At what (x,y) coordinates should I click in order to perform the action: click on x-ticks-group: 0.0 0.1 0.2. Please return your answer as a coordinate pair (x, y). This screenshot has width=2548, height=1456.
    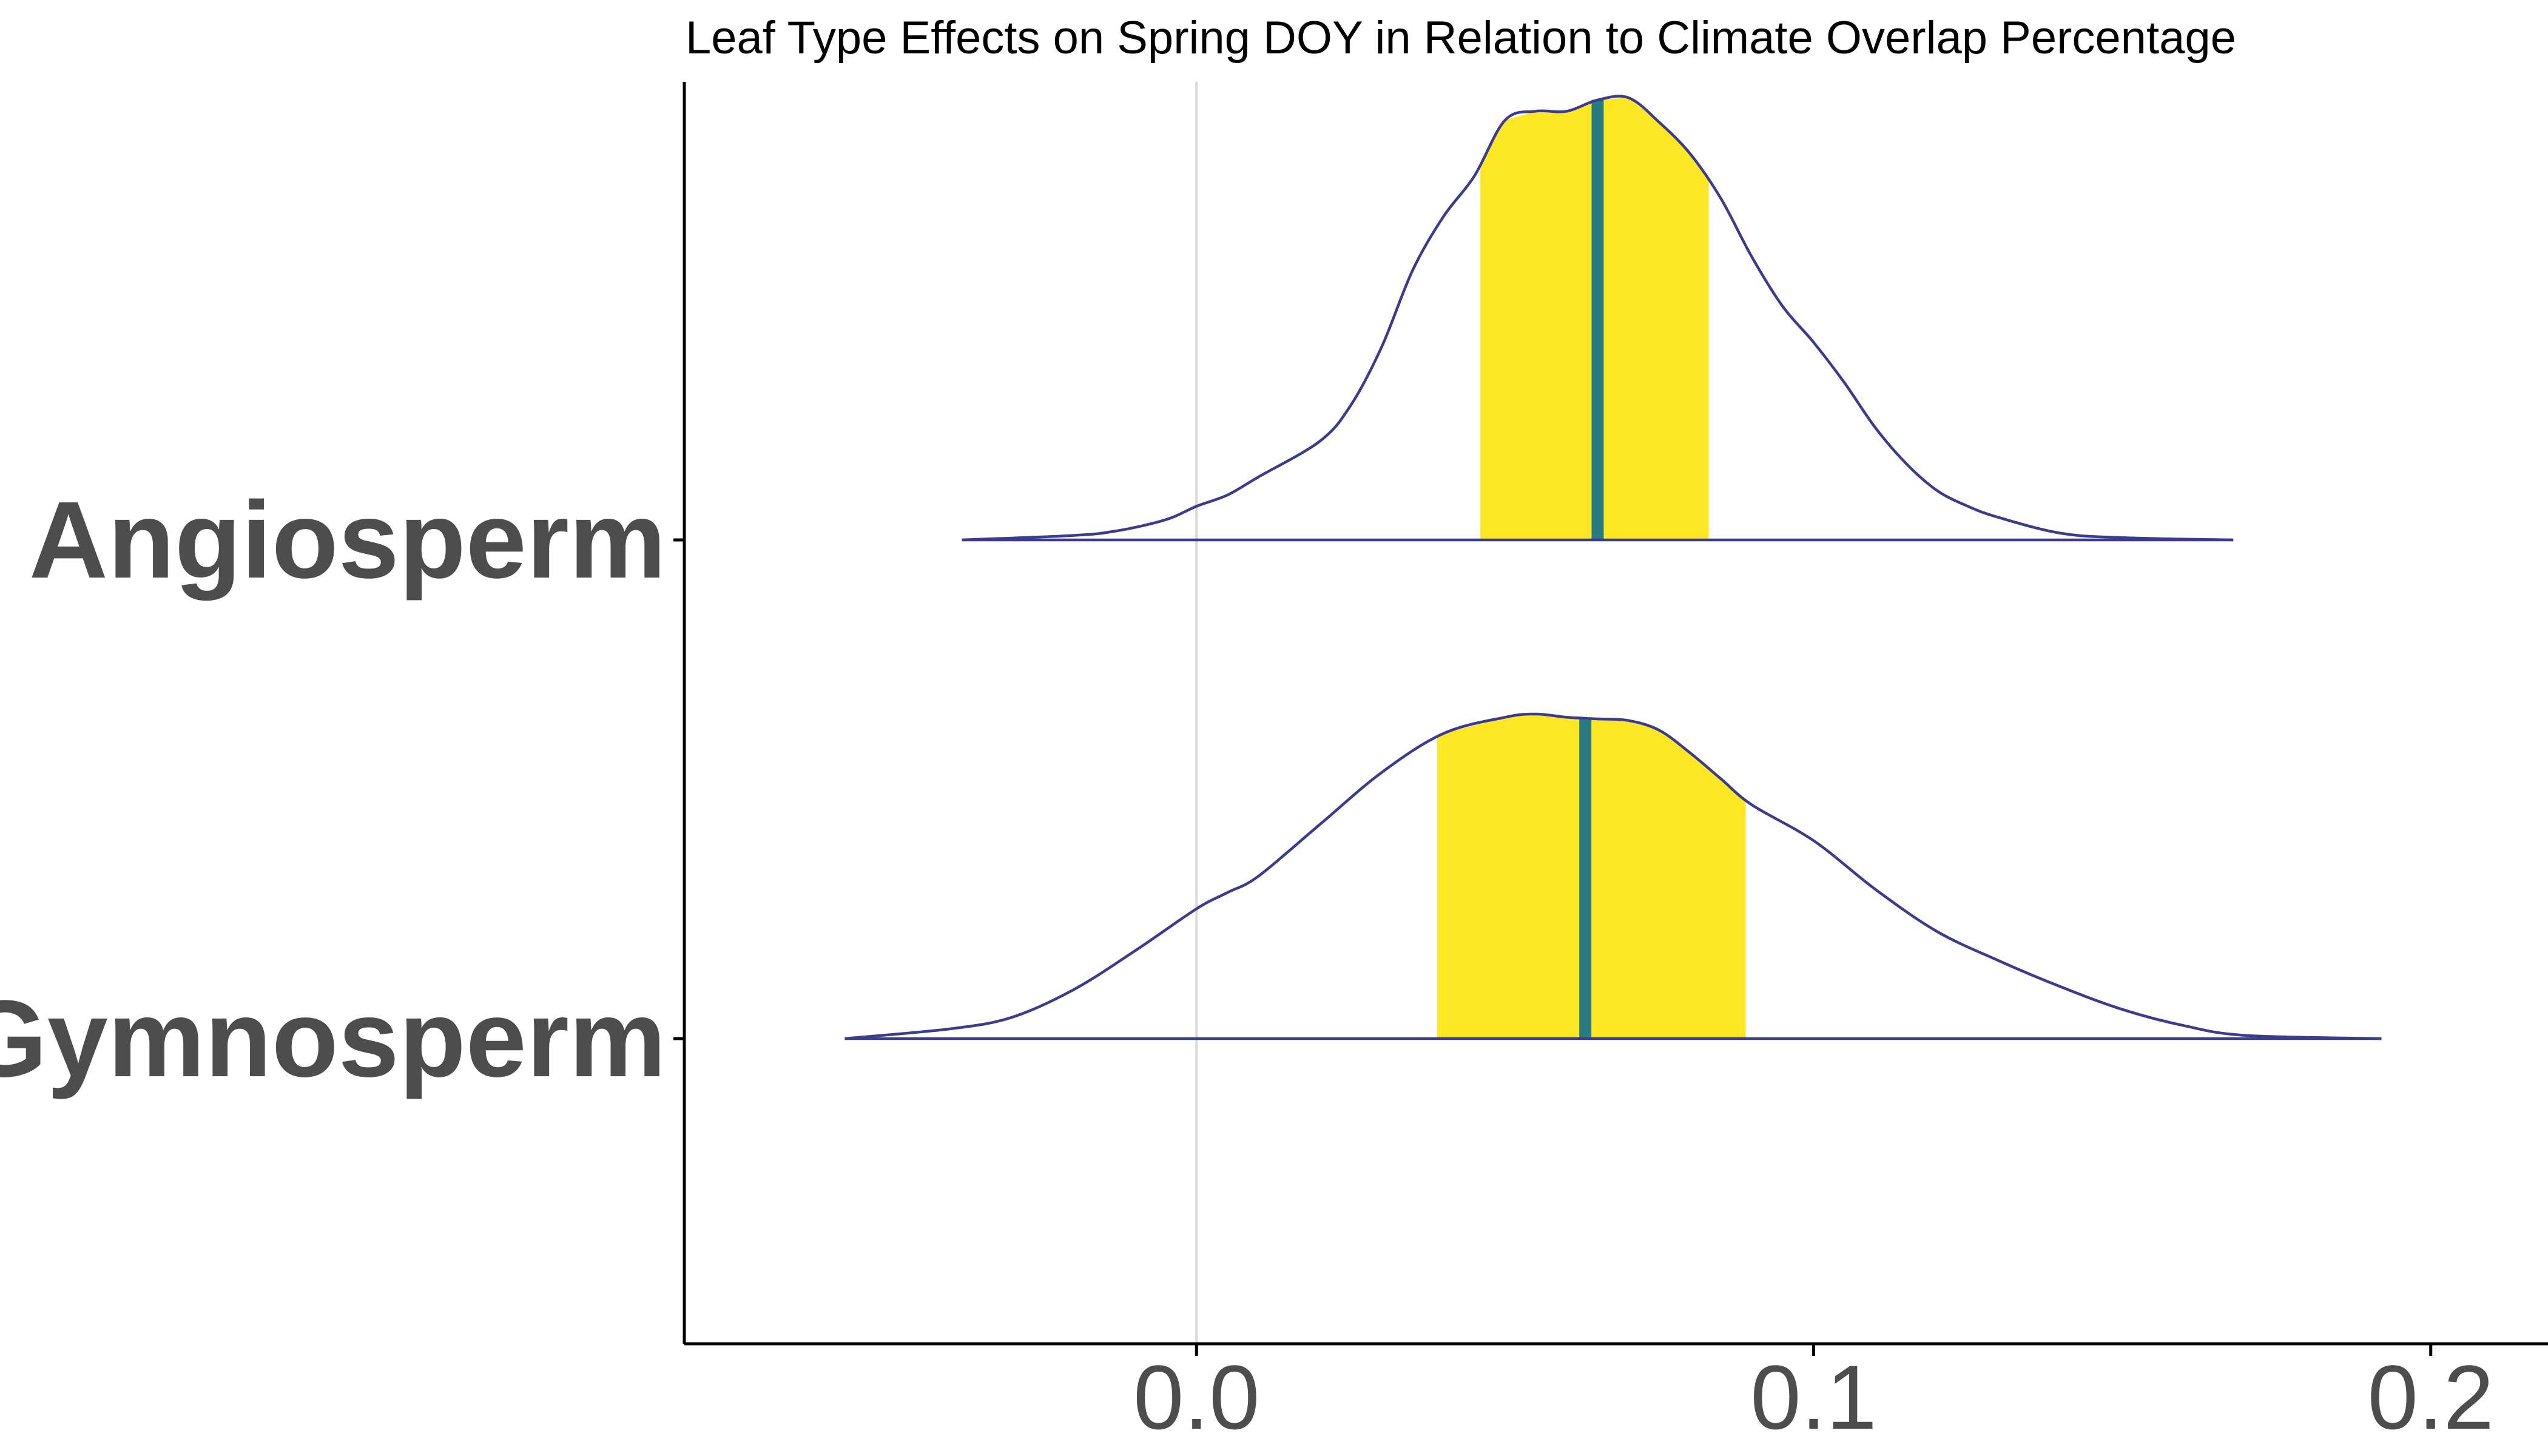
    Looking at the image, I should click on (1813, 1396).